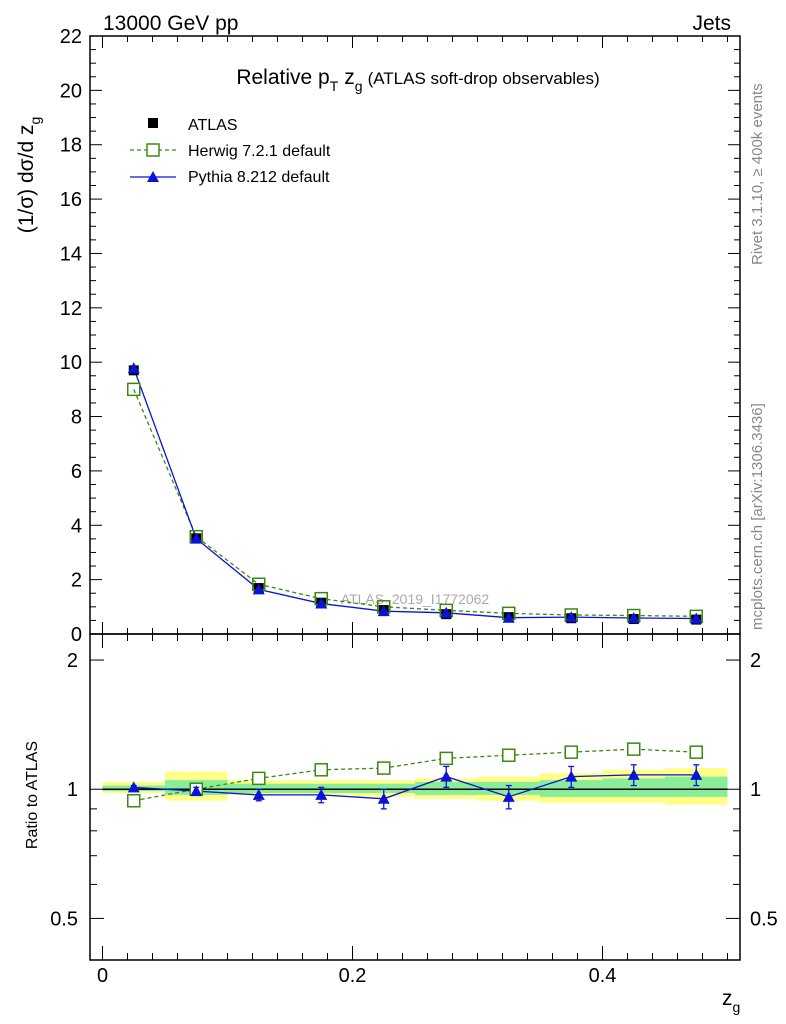  What do you see at coordinates (282, 77) in the screenshot?
I see `title-main: Relative p` at bounding box center [282, 77].